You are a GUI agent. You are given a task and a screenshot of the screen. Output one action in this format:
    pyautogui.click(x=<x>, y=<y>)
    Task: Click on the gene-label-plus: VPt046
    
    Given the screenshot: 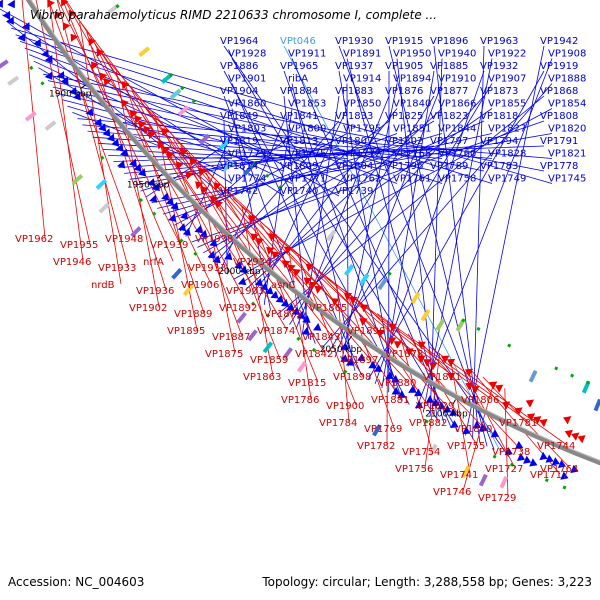 What is the action you would take?
    pyautogui.click(x=298, y=41)
    